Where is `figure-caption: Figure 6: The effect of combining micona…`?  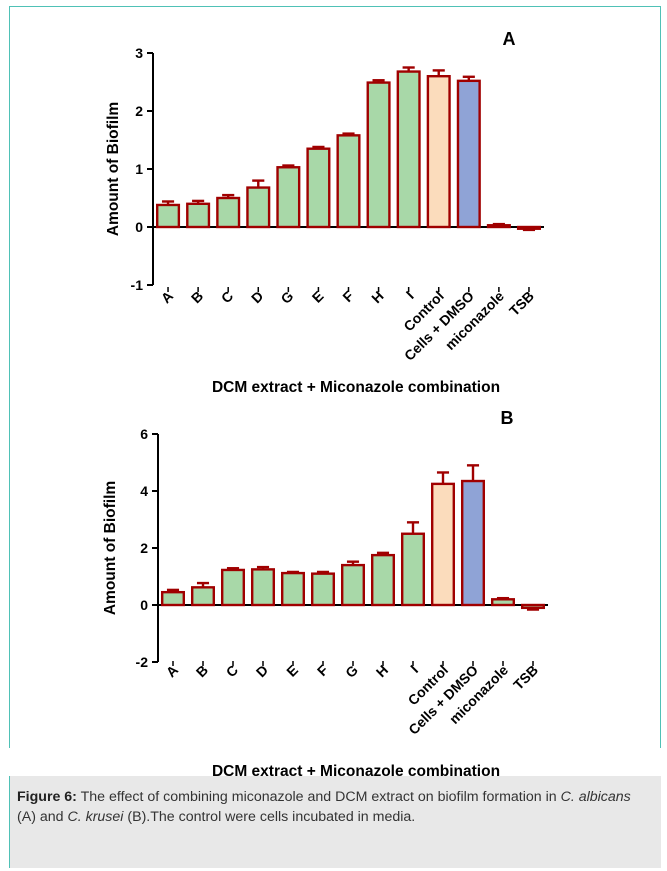 figure-caption: Figure 6: The effect of combining micona… is located at coordinates (333, 807).